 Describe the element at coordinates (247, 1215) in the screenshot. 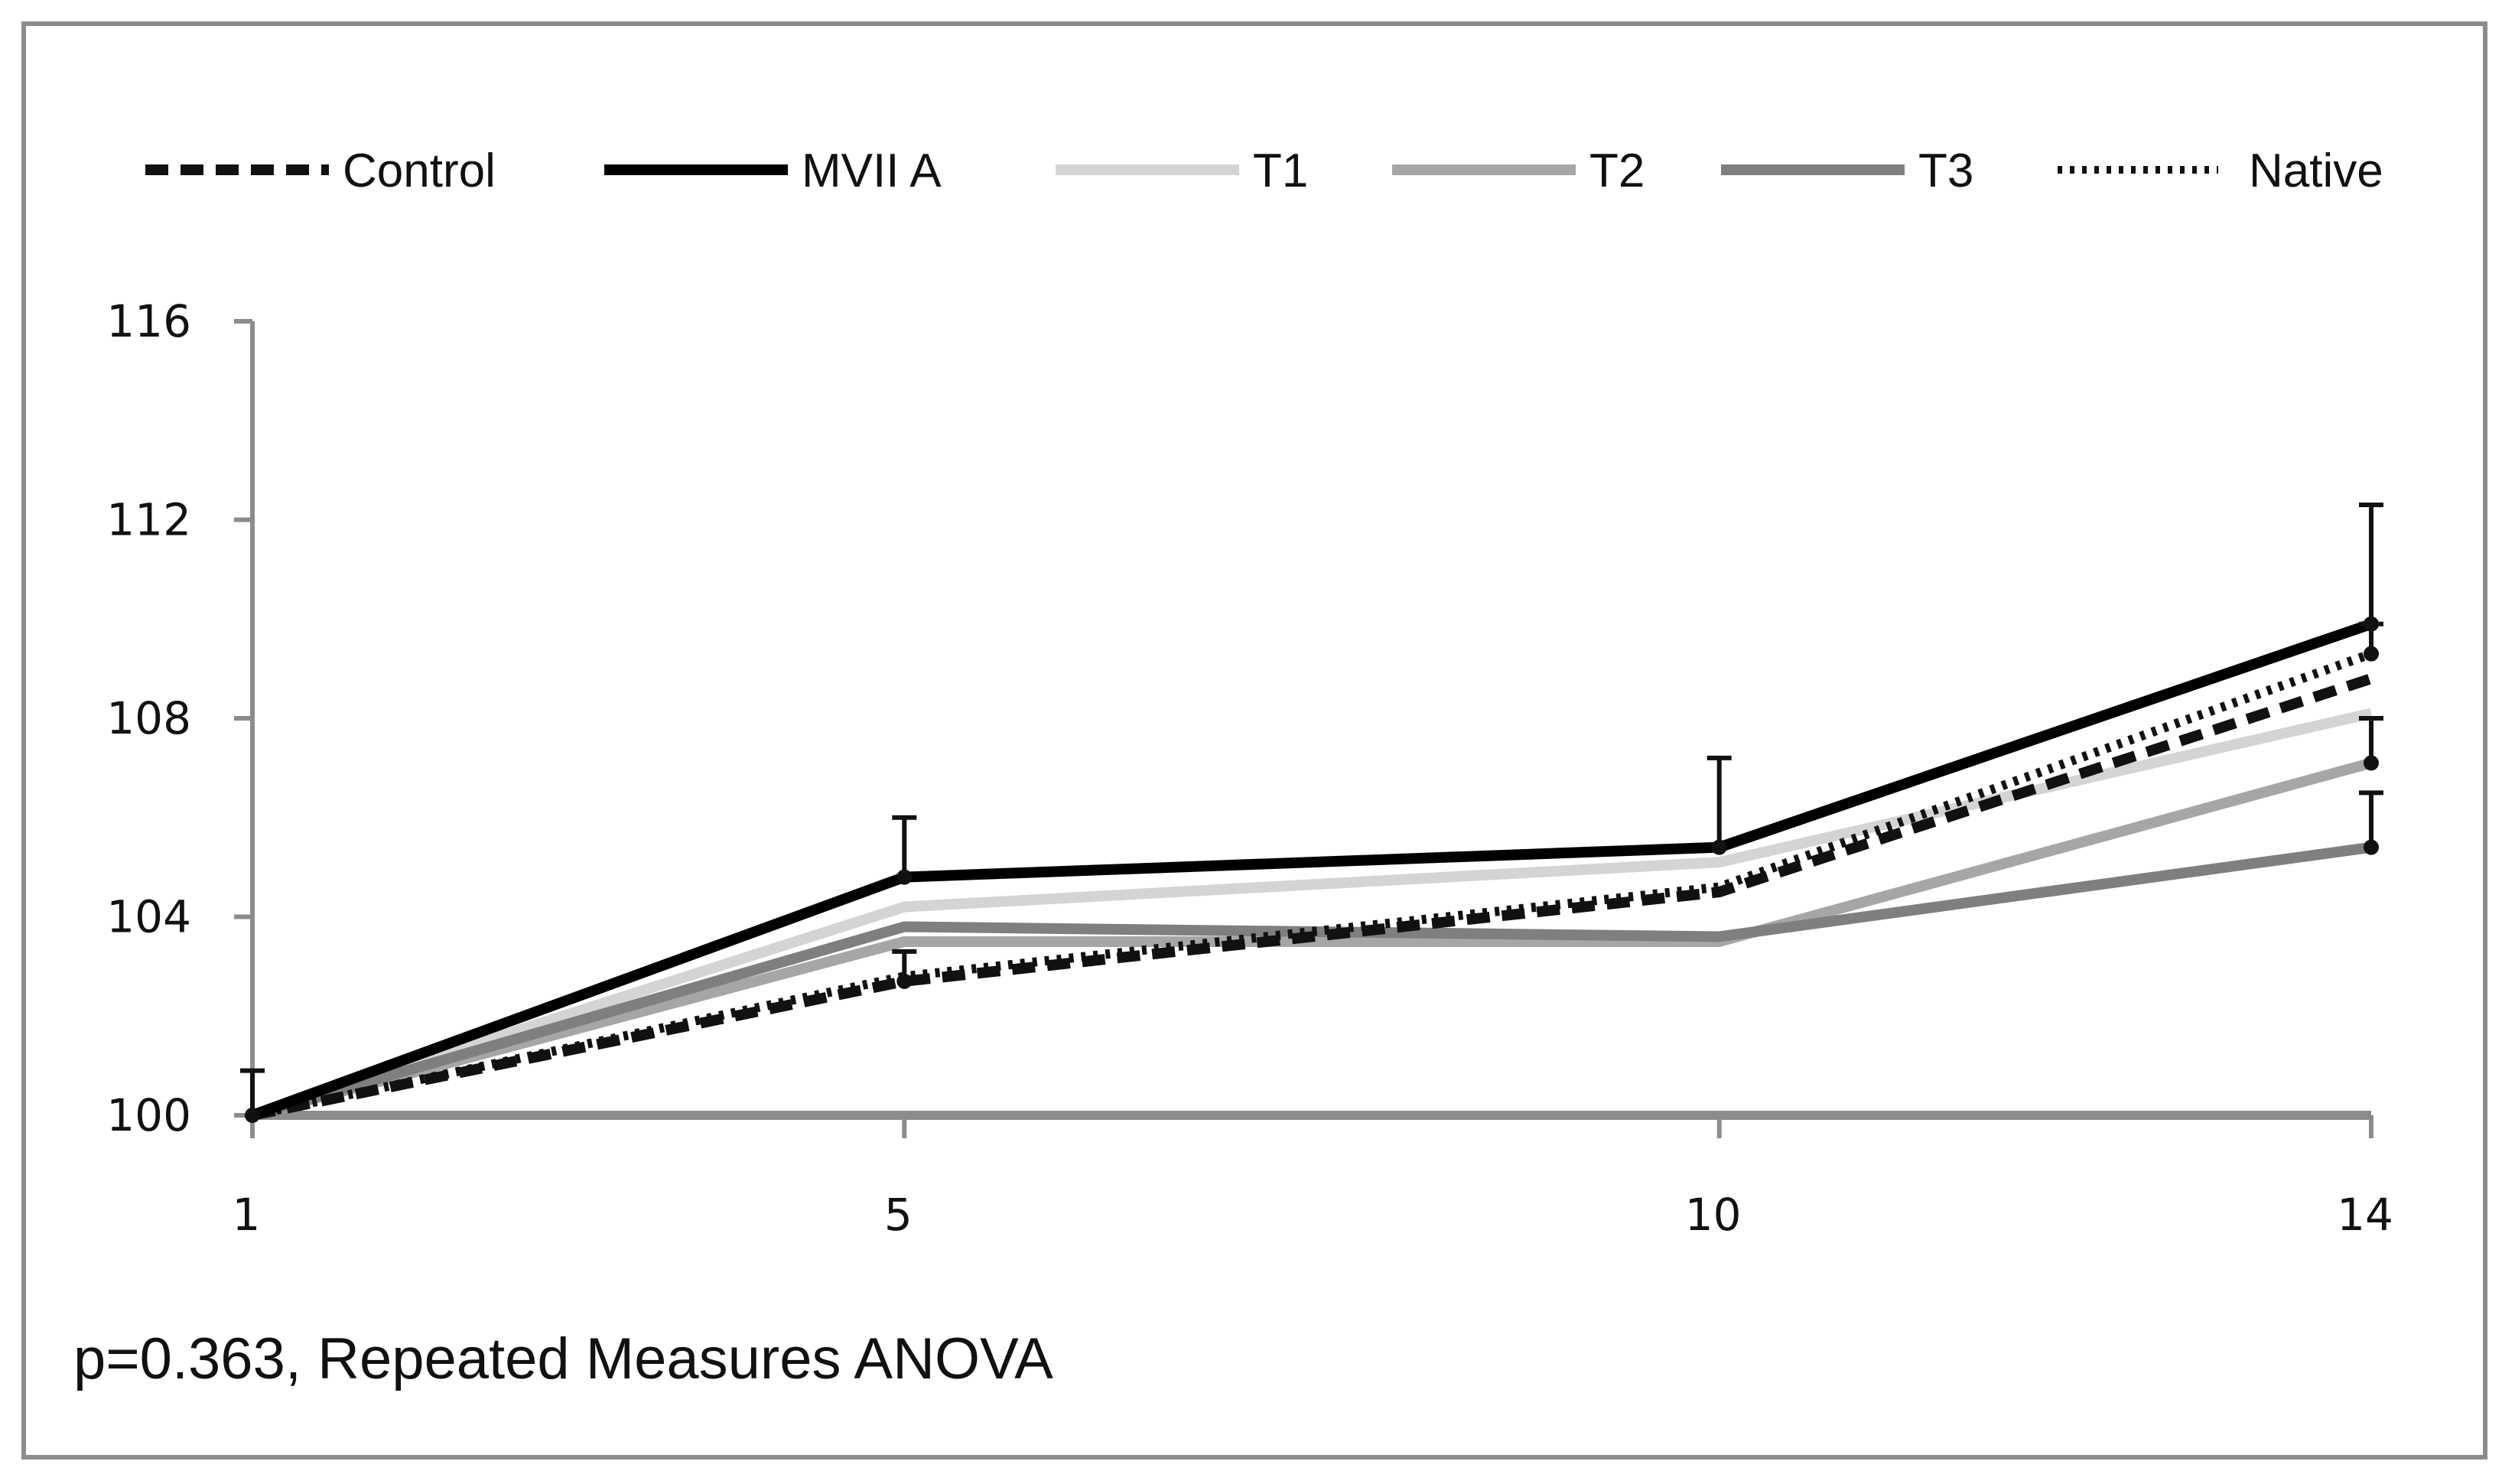

I see `x-tick-label: 1` at that location.